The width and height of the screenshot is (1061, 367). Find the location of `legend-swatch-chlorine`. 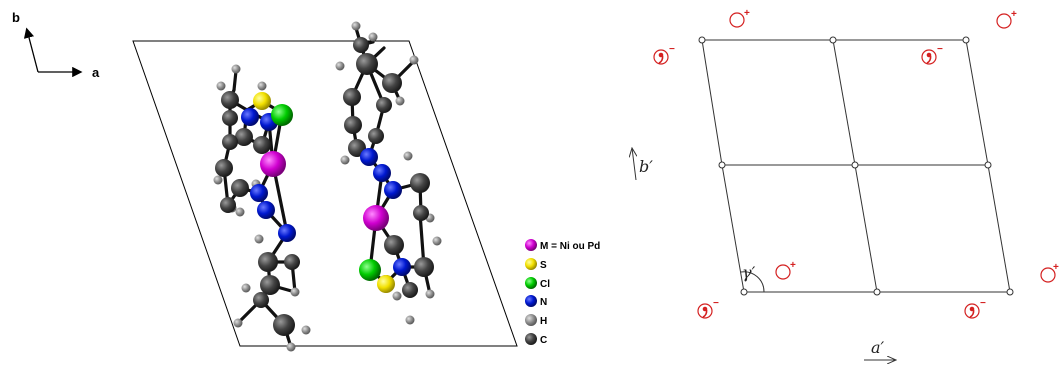

legend-swatch-chlorine is located at coordinates (531, 283).